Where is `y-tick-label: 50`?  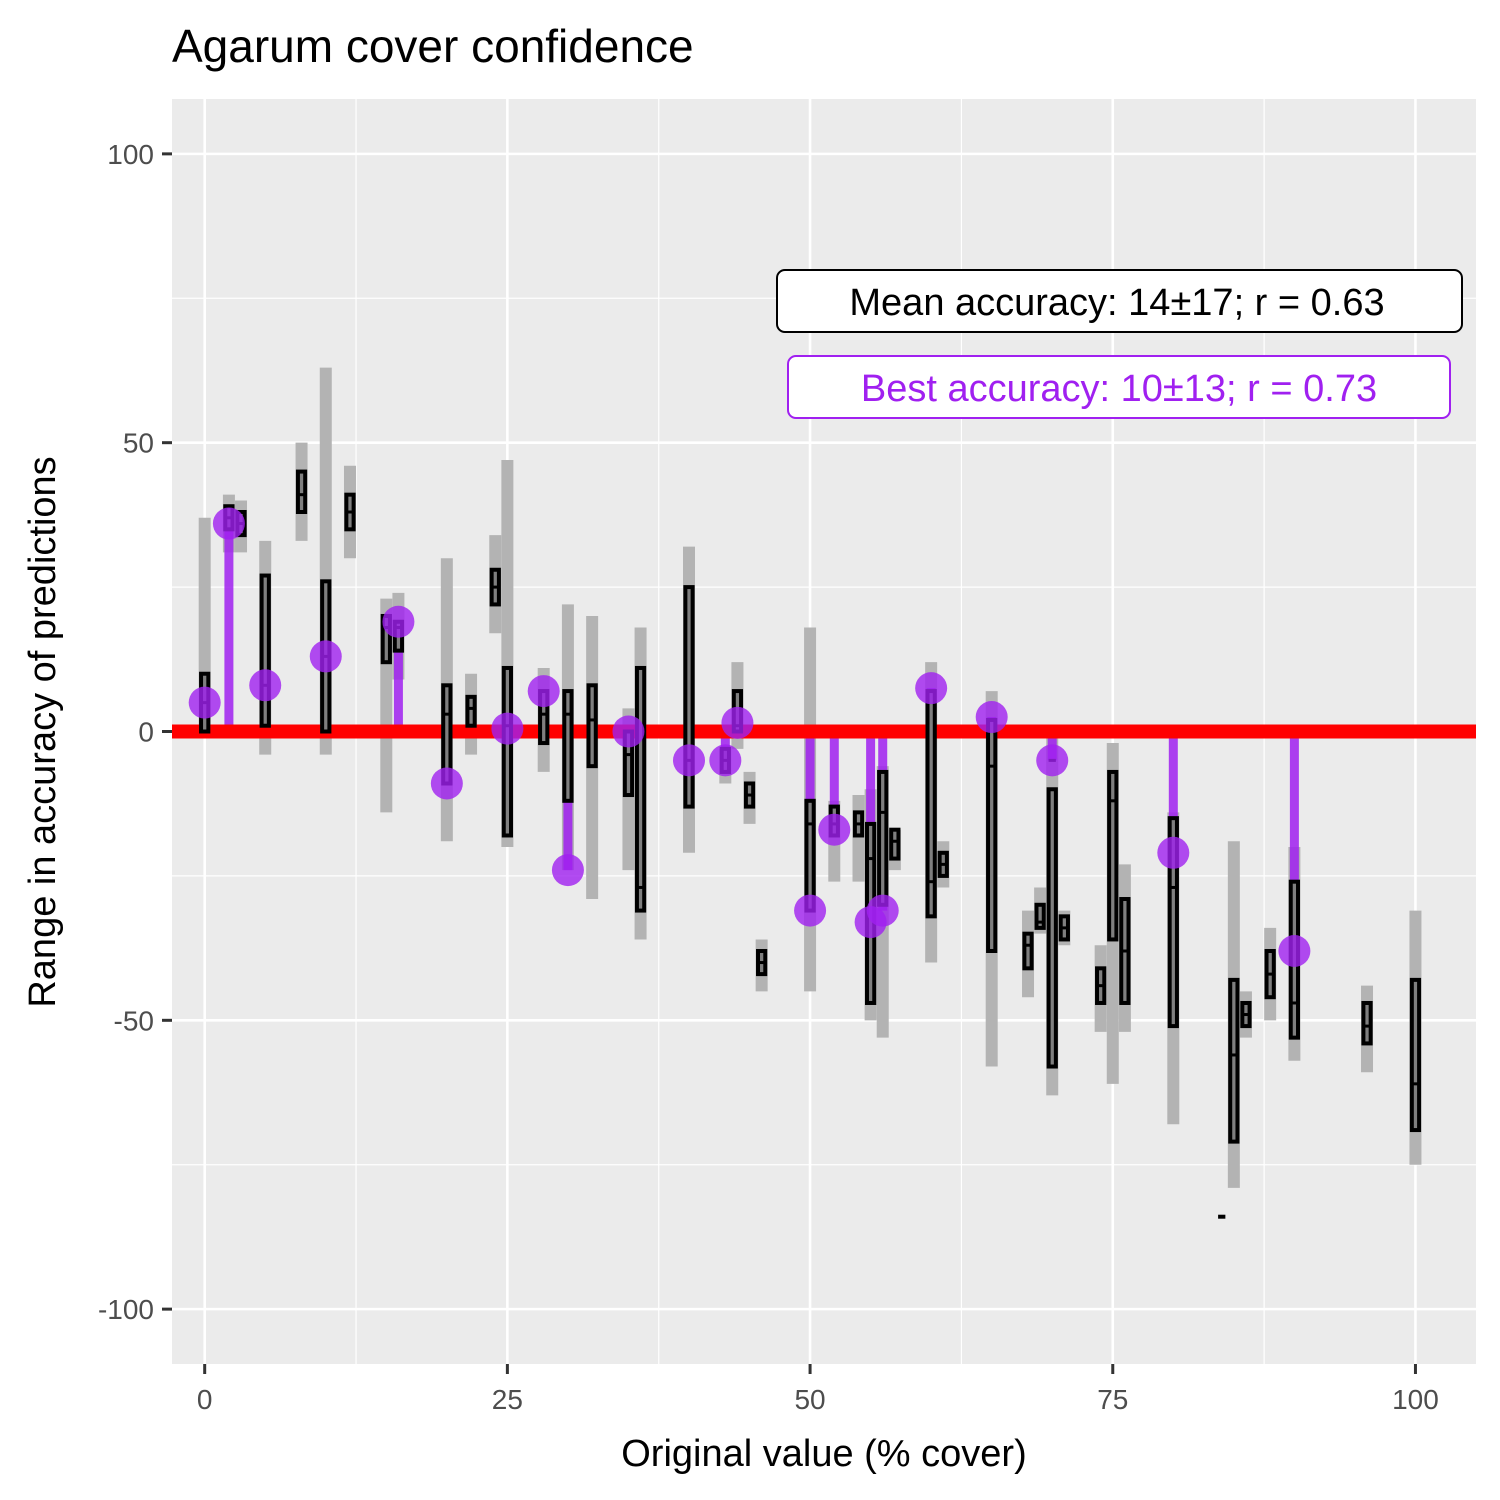 y-tick-label: 50 is located at coordinates (138, 443).